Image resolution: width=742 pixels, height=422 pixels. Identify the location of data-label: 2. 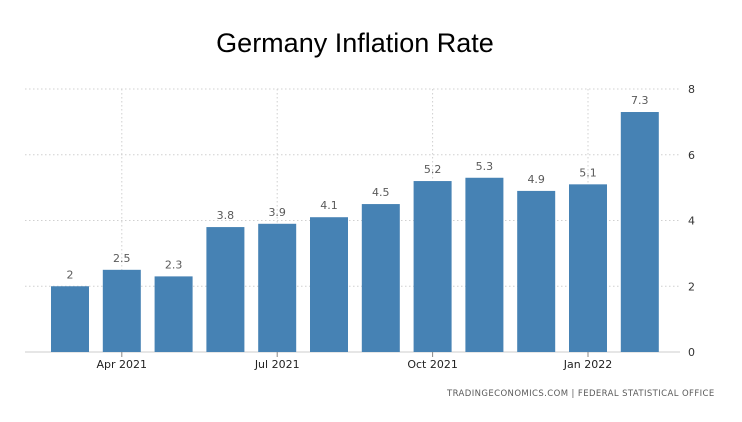
(70, 274).